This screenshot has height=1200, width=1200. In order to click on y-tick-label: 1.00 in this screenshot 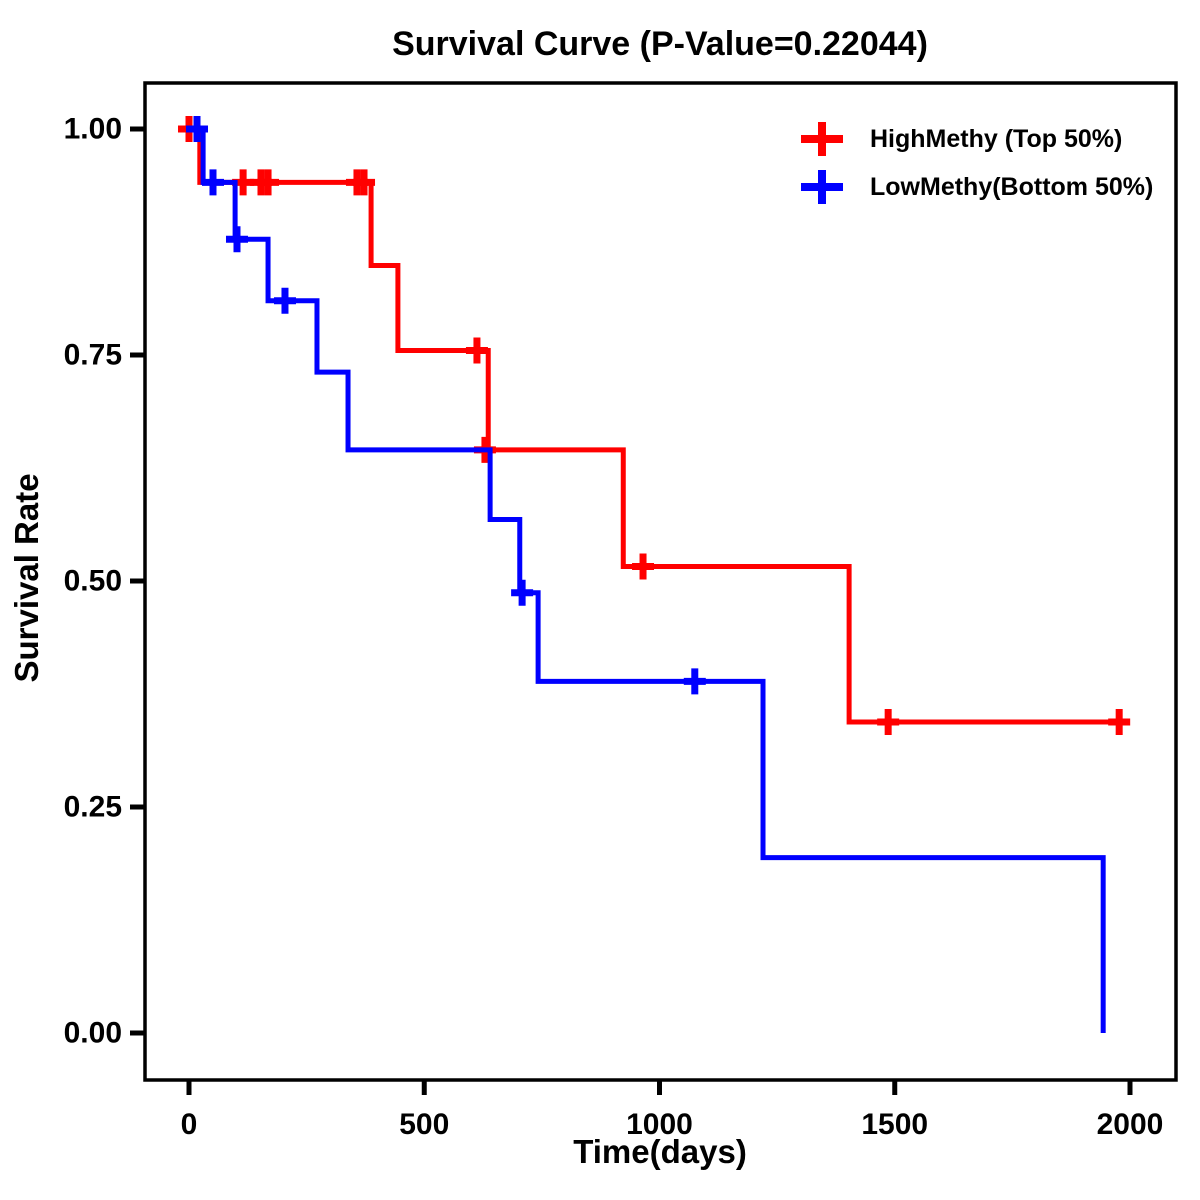, I will do `click(93, 129)`.